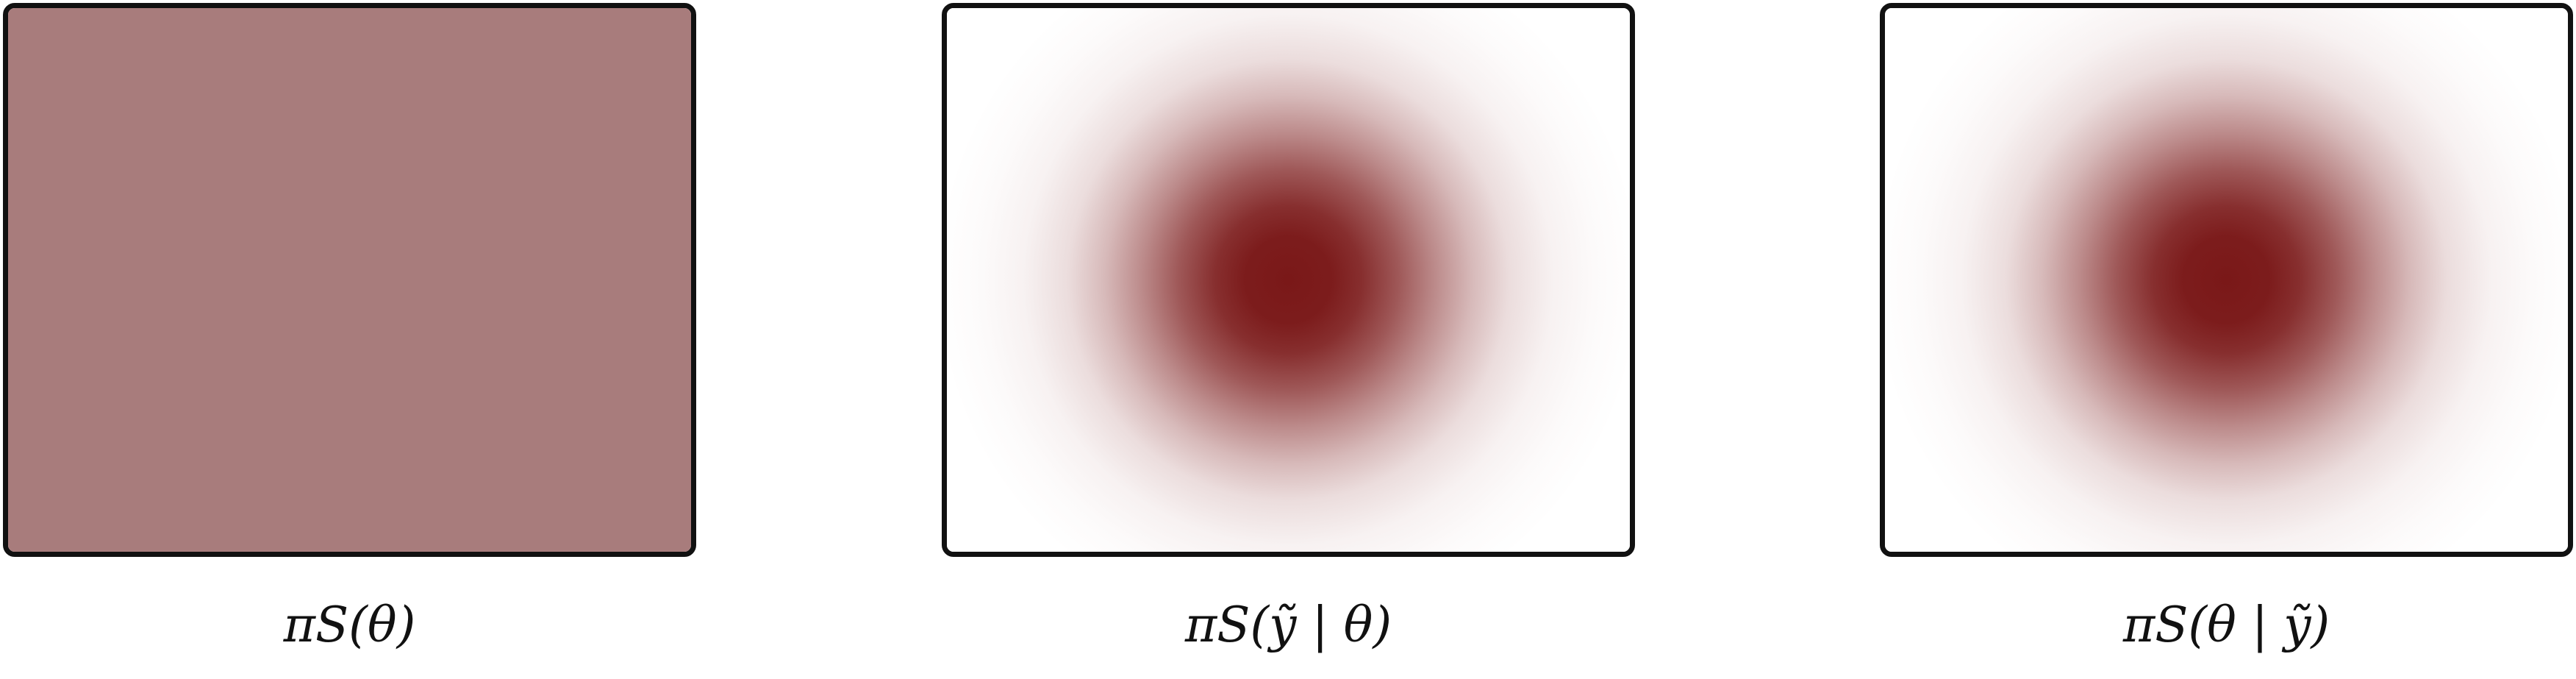 This screenshot has height=679, width=2576. What do you see at coordinates (2226, 625) in the screenshot?
I see `posterior-density-caption: πS(θ | ỹ)` at bounding box center [2226, 625].